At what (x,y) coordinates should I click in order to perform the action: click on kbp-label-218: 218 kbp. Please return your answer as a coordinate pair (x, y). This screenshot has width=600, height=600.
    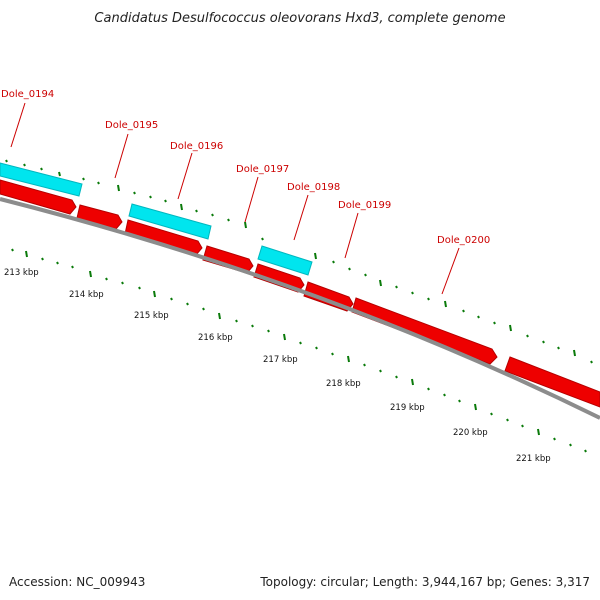
    Looking at the image, I should click on (343, 384).